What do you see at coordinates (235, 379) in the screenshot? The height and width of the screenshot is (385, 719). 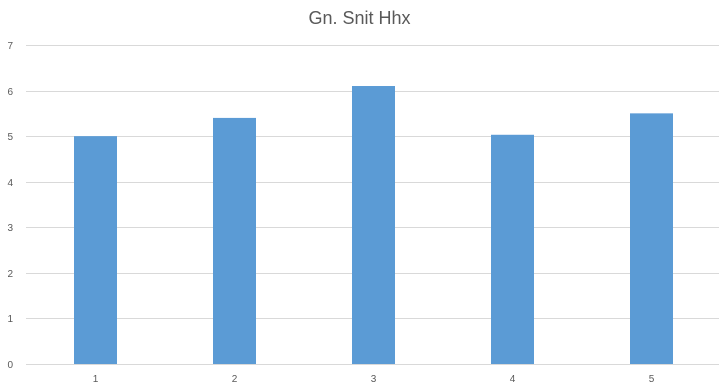 I see `x-tick-label: 2` at bounding box center [235, 379].